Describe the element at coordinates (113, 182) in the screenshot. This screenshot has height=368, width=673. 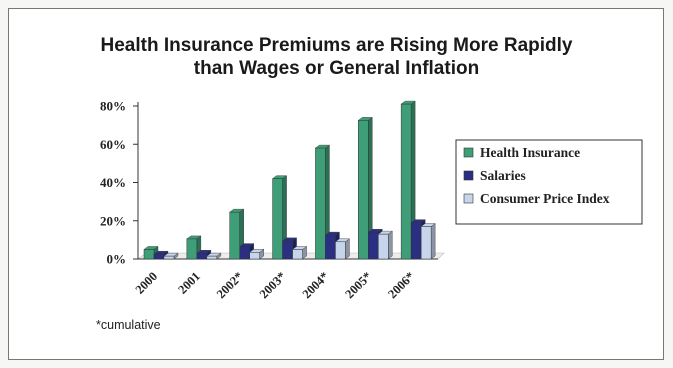
I see `y-tick-label: 40%` at that location.